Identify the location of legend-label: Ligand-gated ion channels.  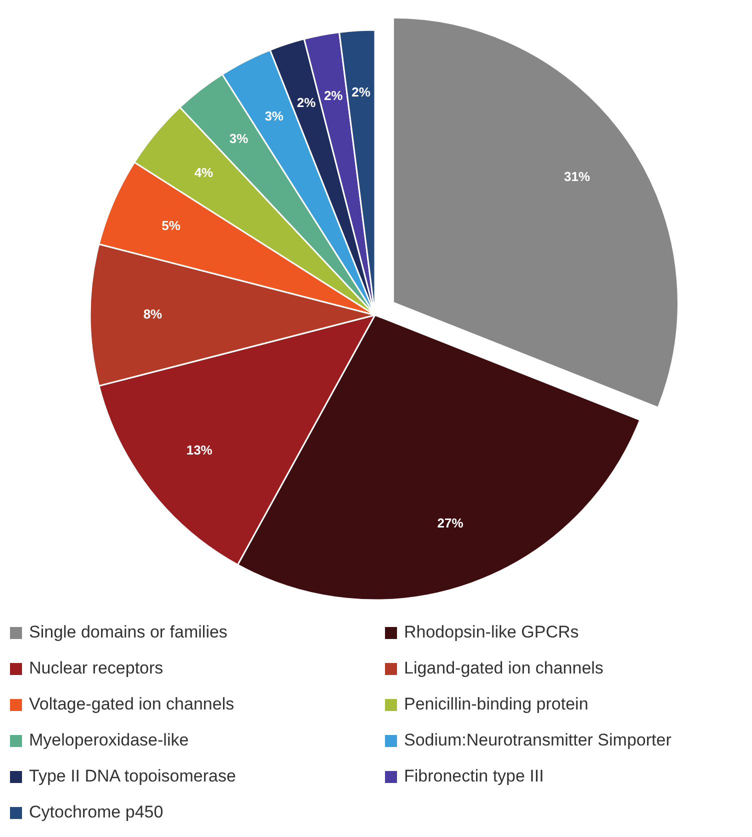
(504, 668).